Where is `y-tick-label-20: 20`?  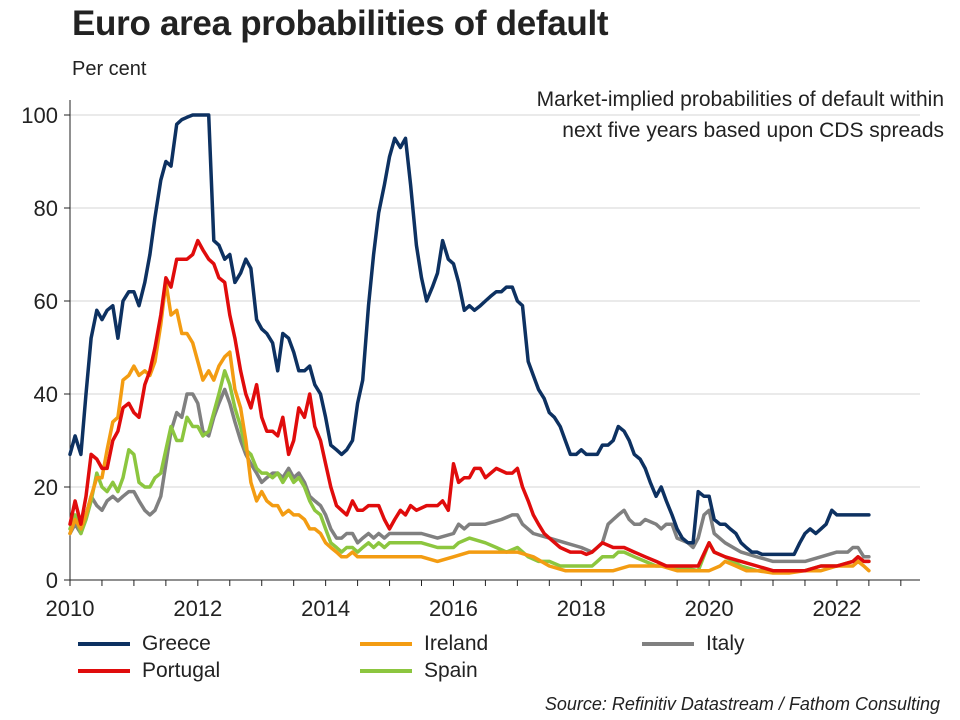
y-tick-label-20: 20 is located at coordinates (46, 487).